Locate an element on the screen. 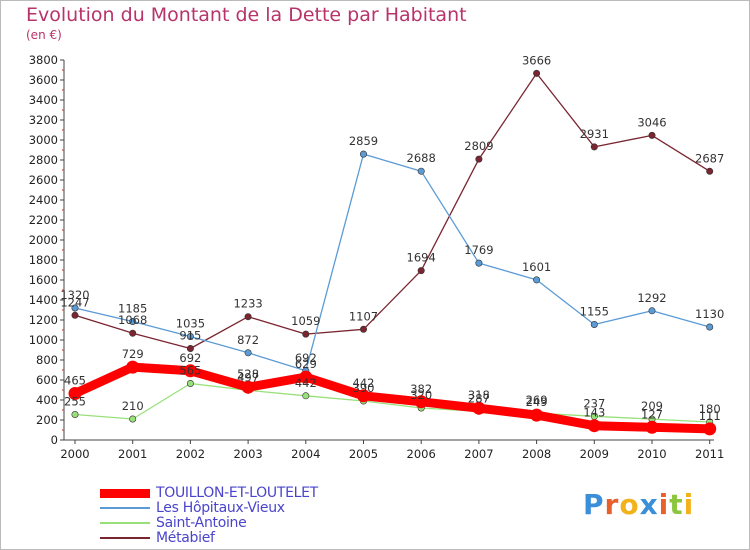  x-tick-label: 2007 is located at coordinates (478, 454).